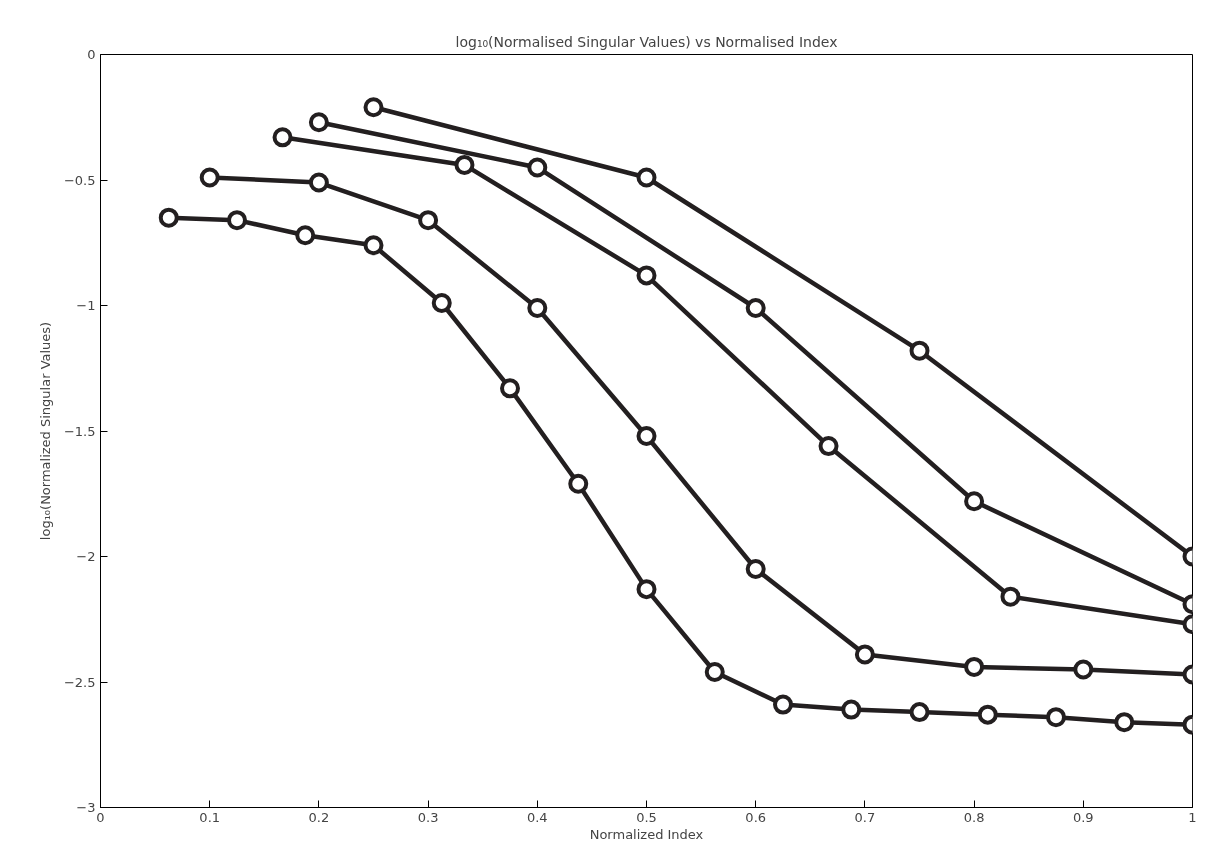 Image resolution: width=1208 pixels, height=865 pixels. Describe the element at coordinates (428, 817) in the screenshot. I see `x-tick-label: 0.3` at that location.